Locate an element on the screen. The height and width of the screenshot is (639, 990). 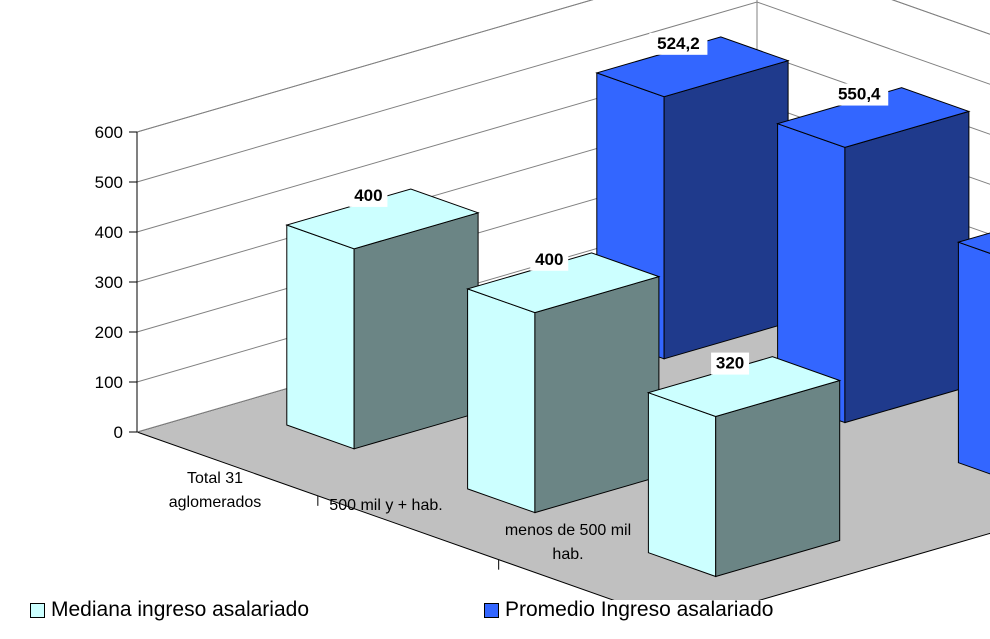
legend-item-promedio: Promedio Ingreso asalariado is located at coordinates (629, 610).